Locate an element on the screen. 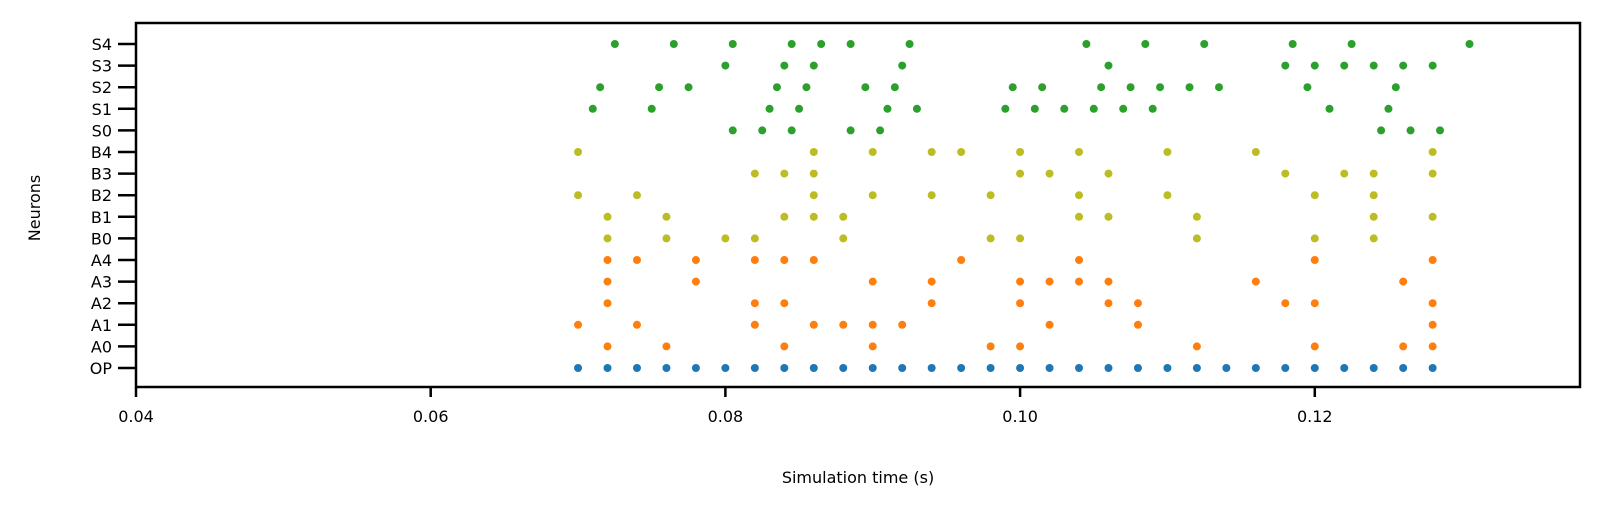  y-tick-label: B3 is located at coordinates (101, 174).